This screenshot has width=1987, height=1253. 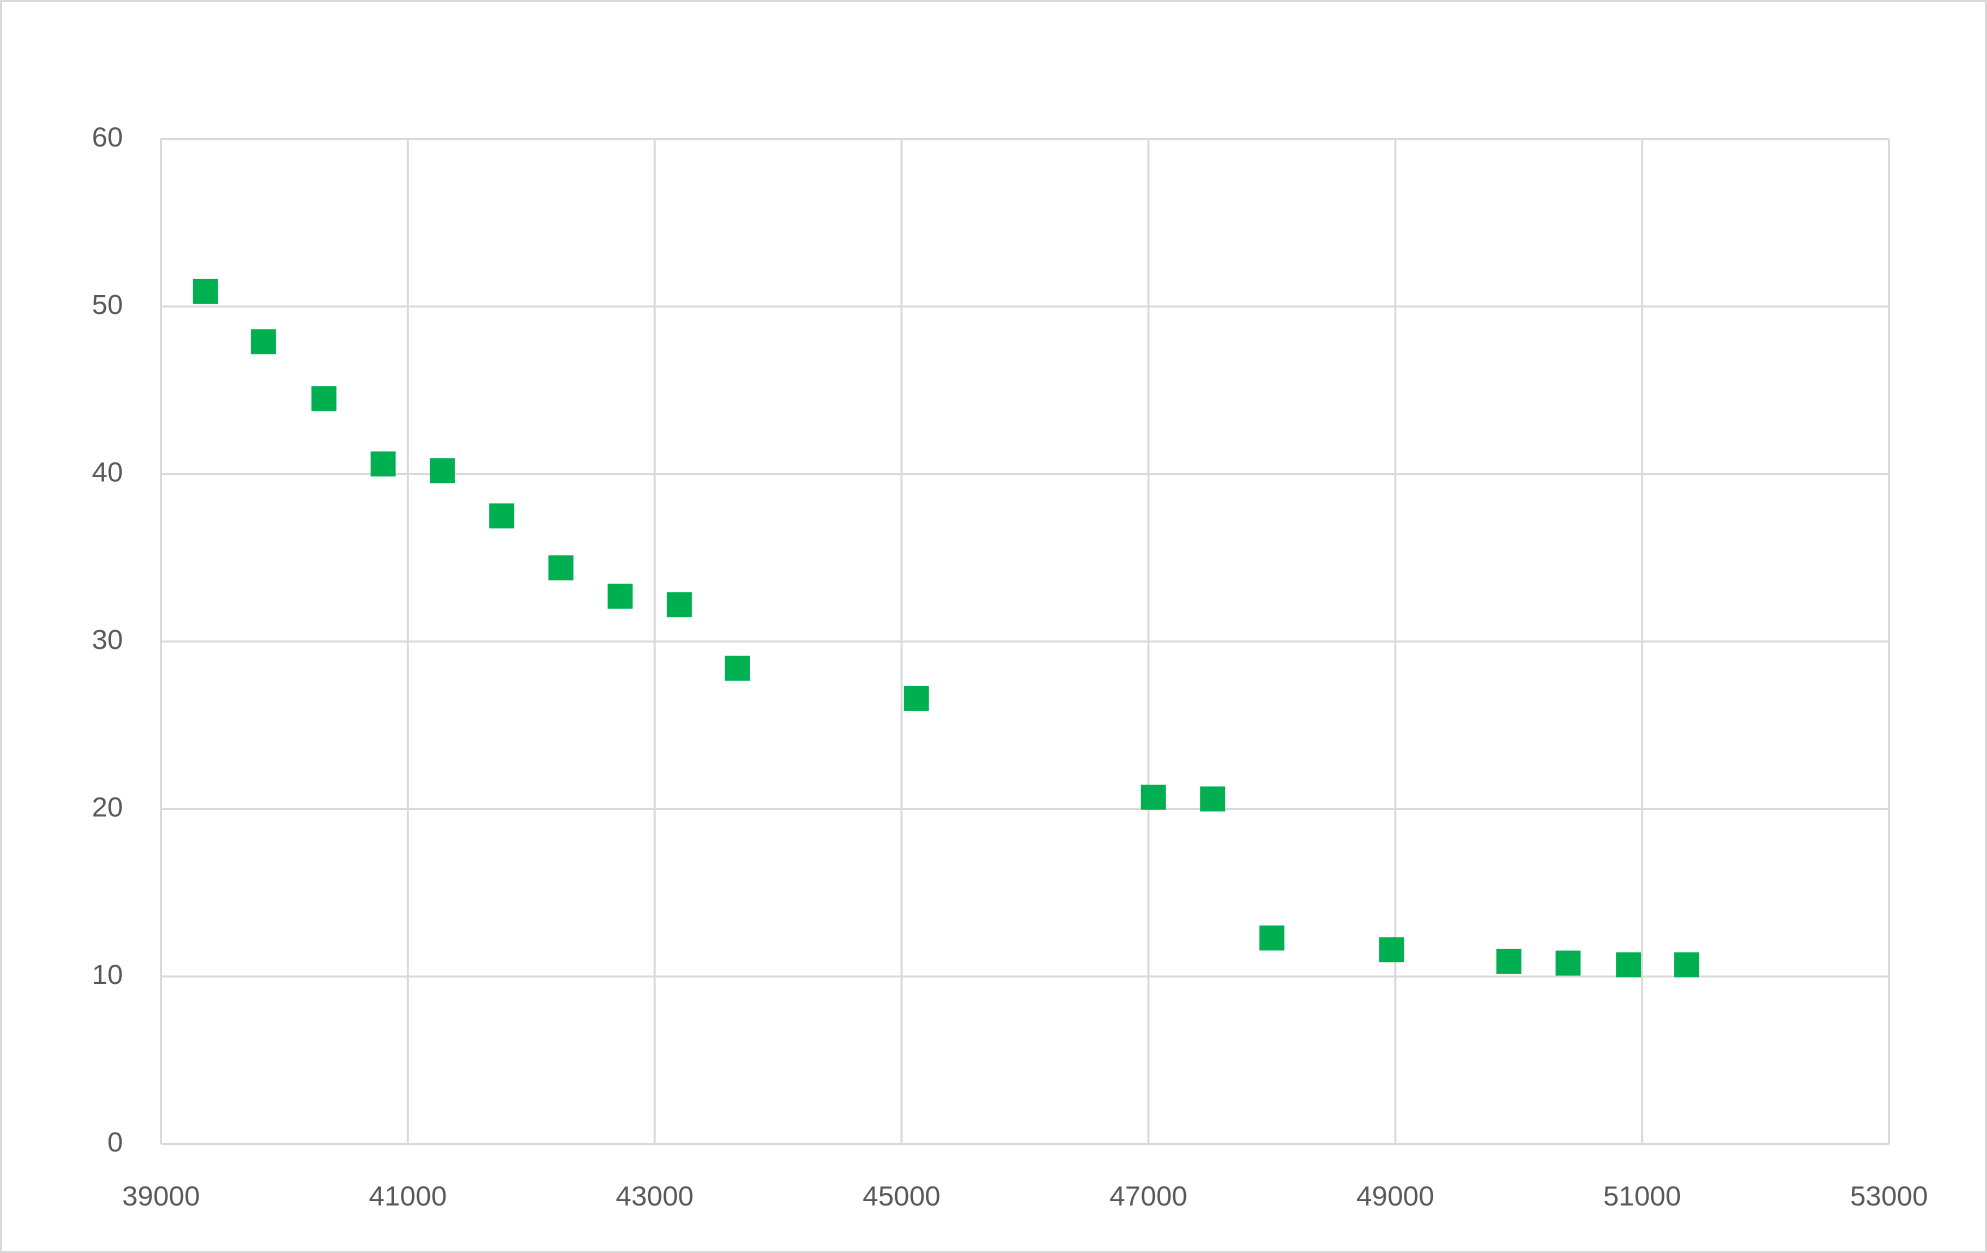 I want to click on x-tick-label: 41000, so click(x=408, y=1195).